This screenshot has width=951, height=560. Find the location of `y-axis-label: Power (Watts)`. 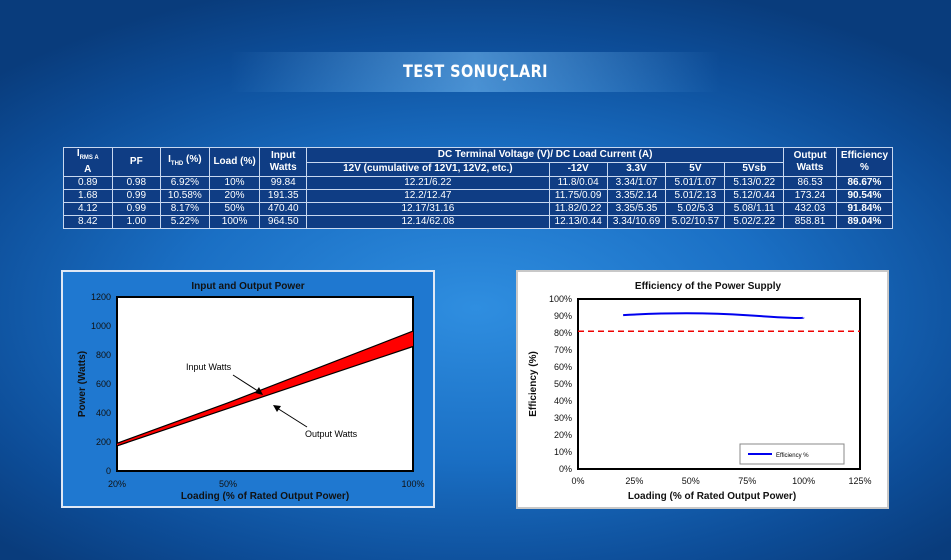

y-axis-label: Power (Watts) is located at coordinates (82, 384).